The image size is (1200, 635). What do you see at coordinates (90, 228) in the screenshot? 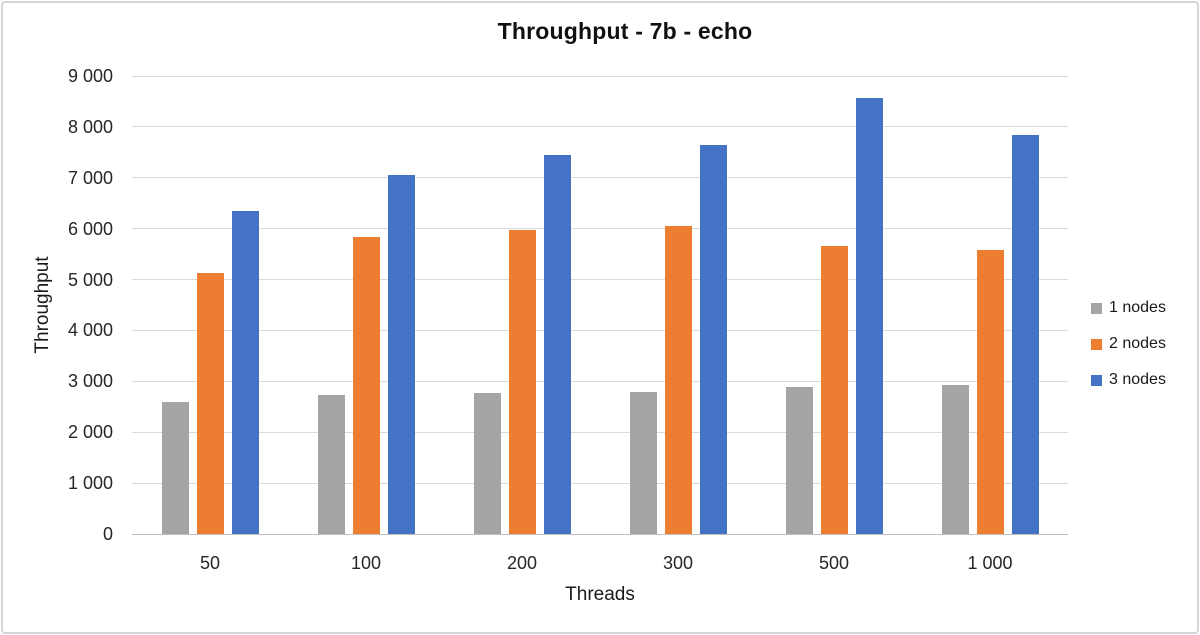
I see `y-tick-label: 6 000` at bounding box center [90, 228].